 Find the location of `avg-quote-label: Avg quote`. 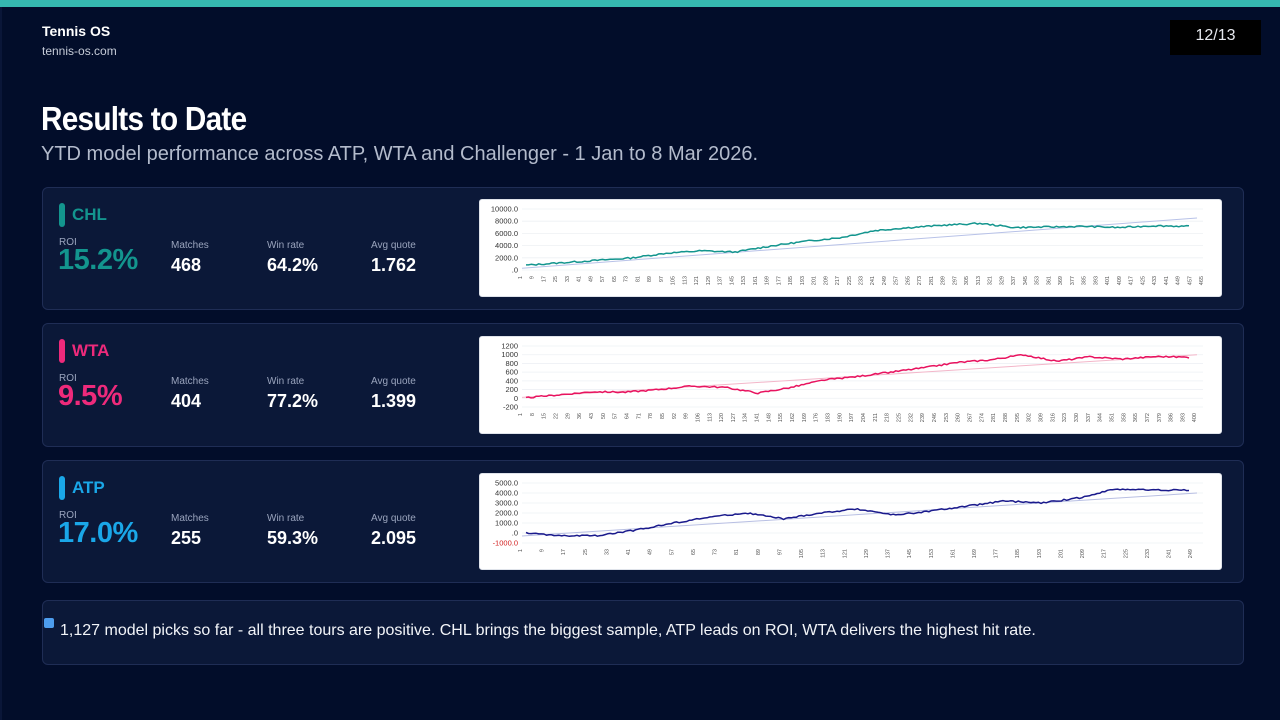

avg-quote-label: Avg quote is located at coordinates (393, 518).